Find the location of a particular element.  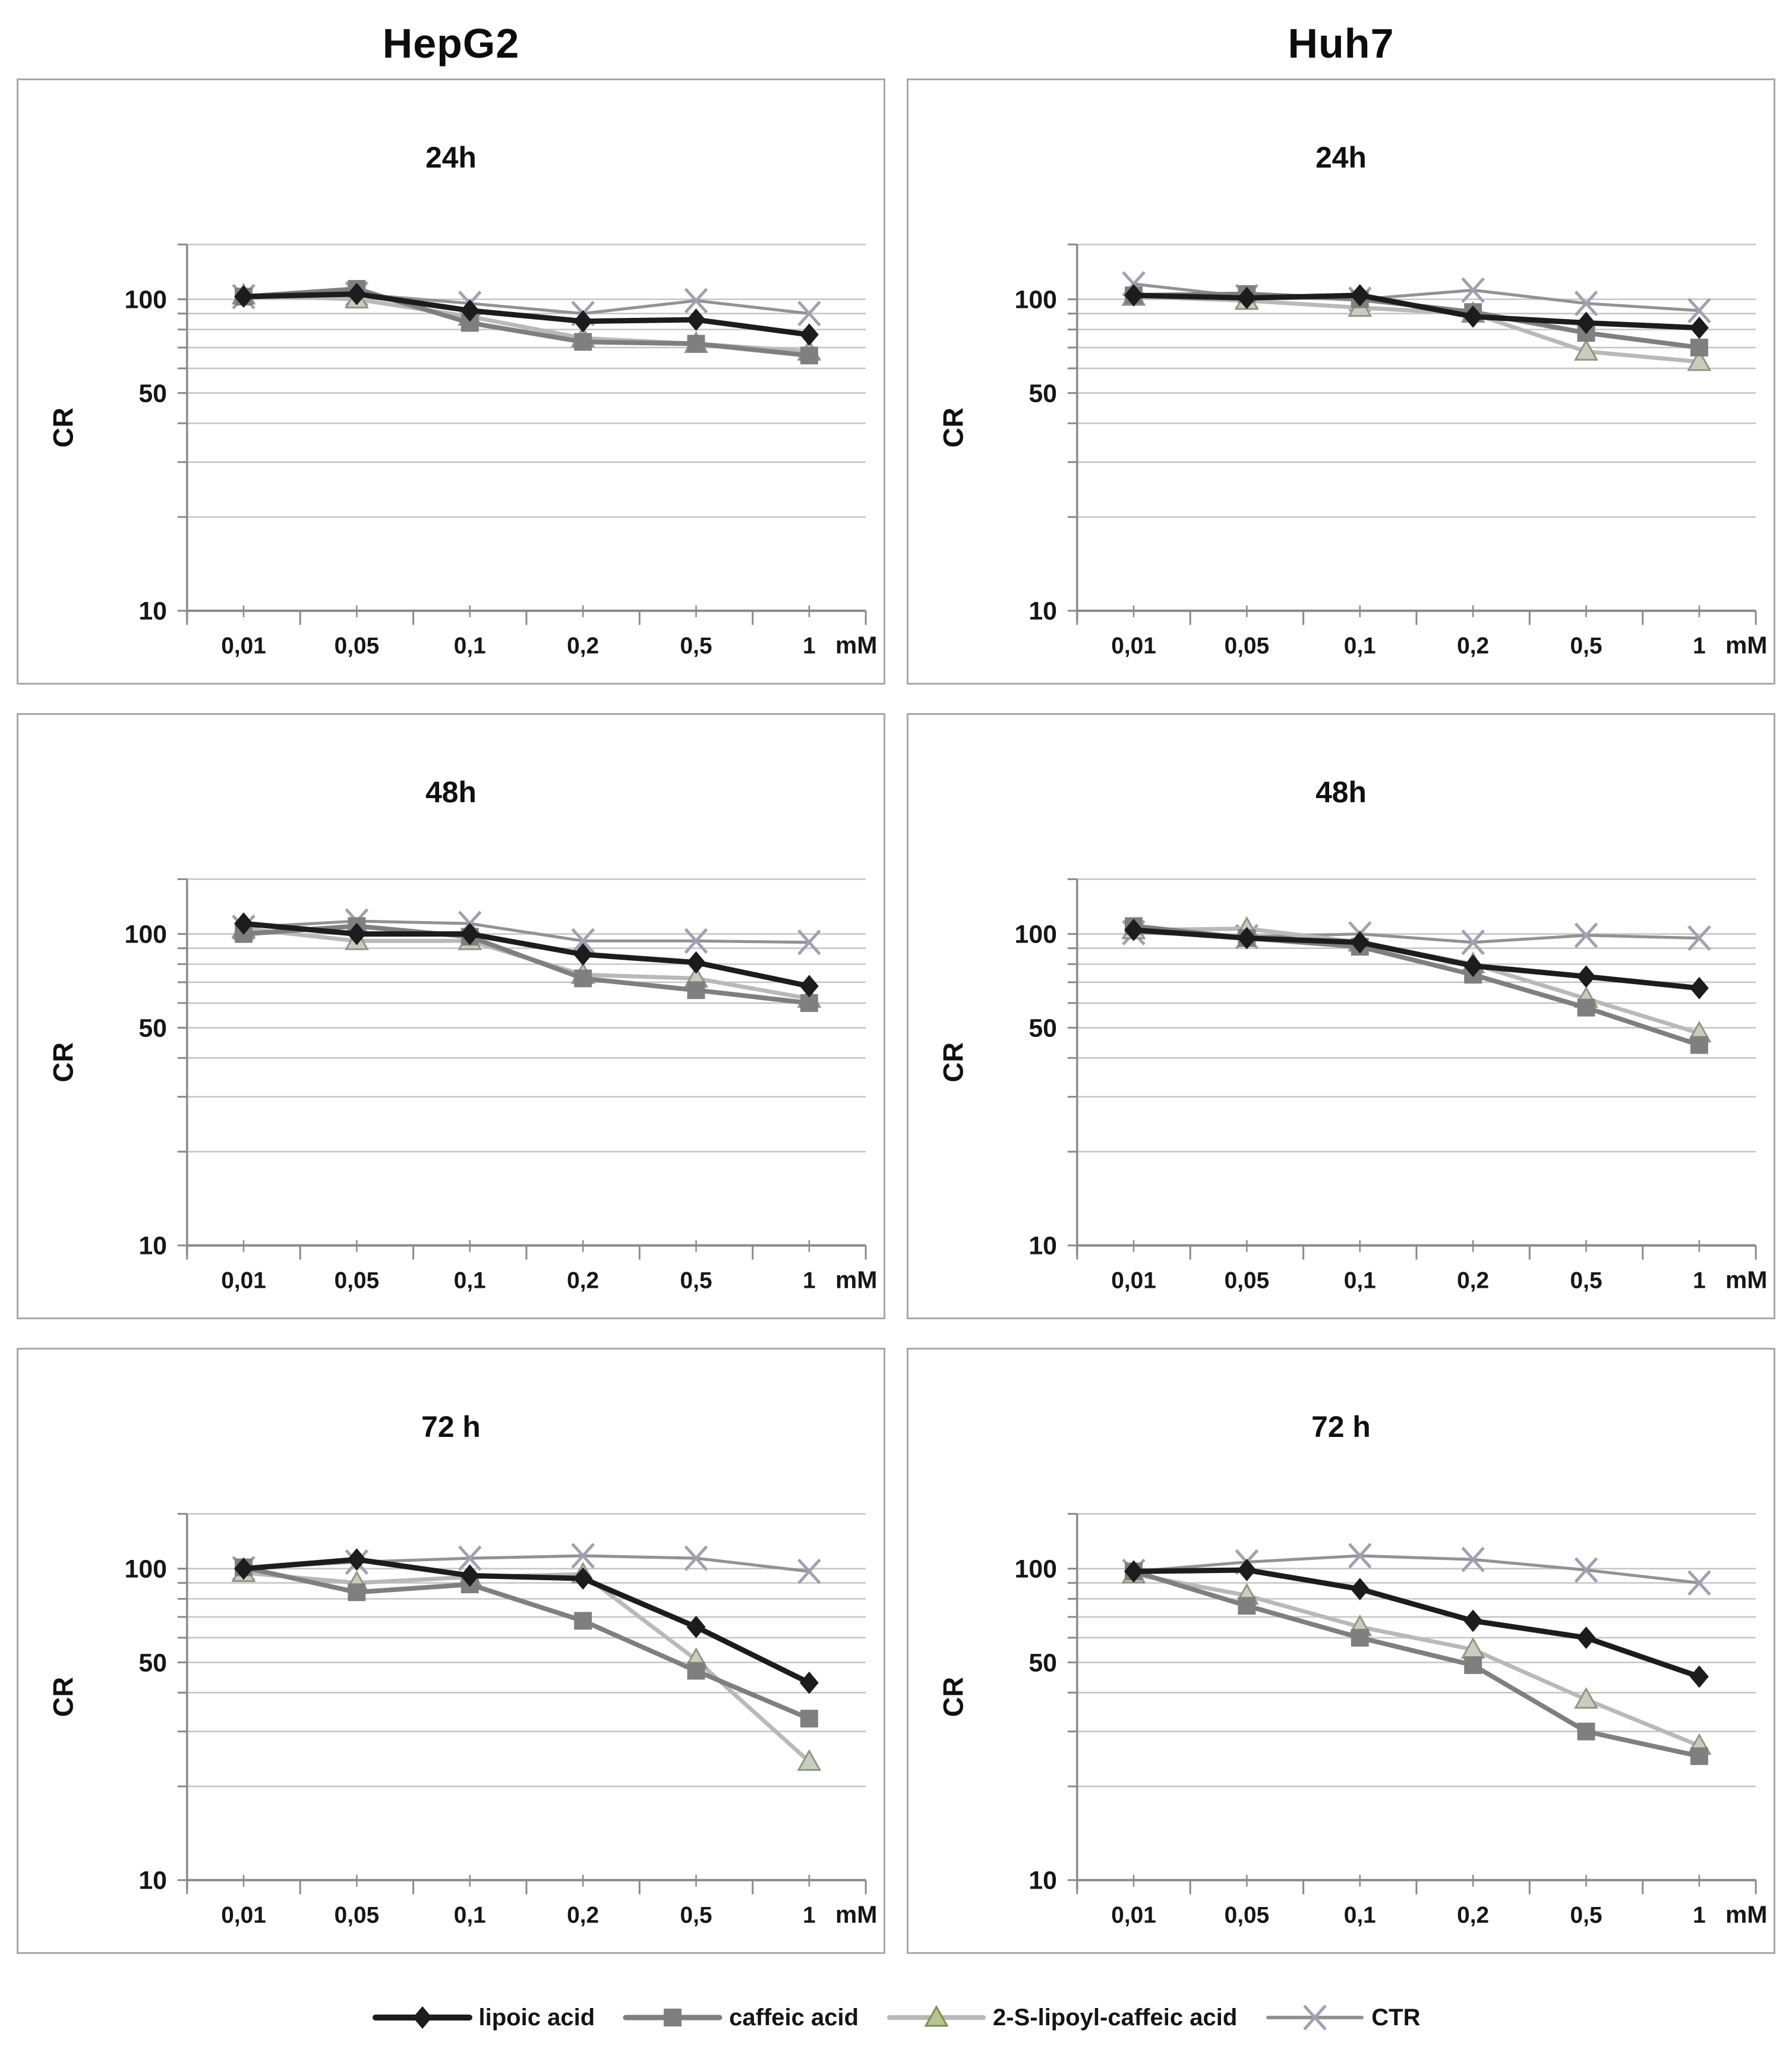

chart-panel-hepg2-48h: 48h 100 50 10 0,01 0,05 0,1 0,2 0,5 1 mM CR is located at coordinates (451, 1016).